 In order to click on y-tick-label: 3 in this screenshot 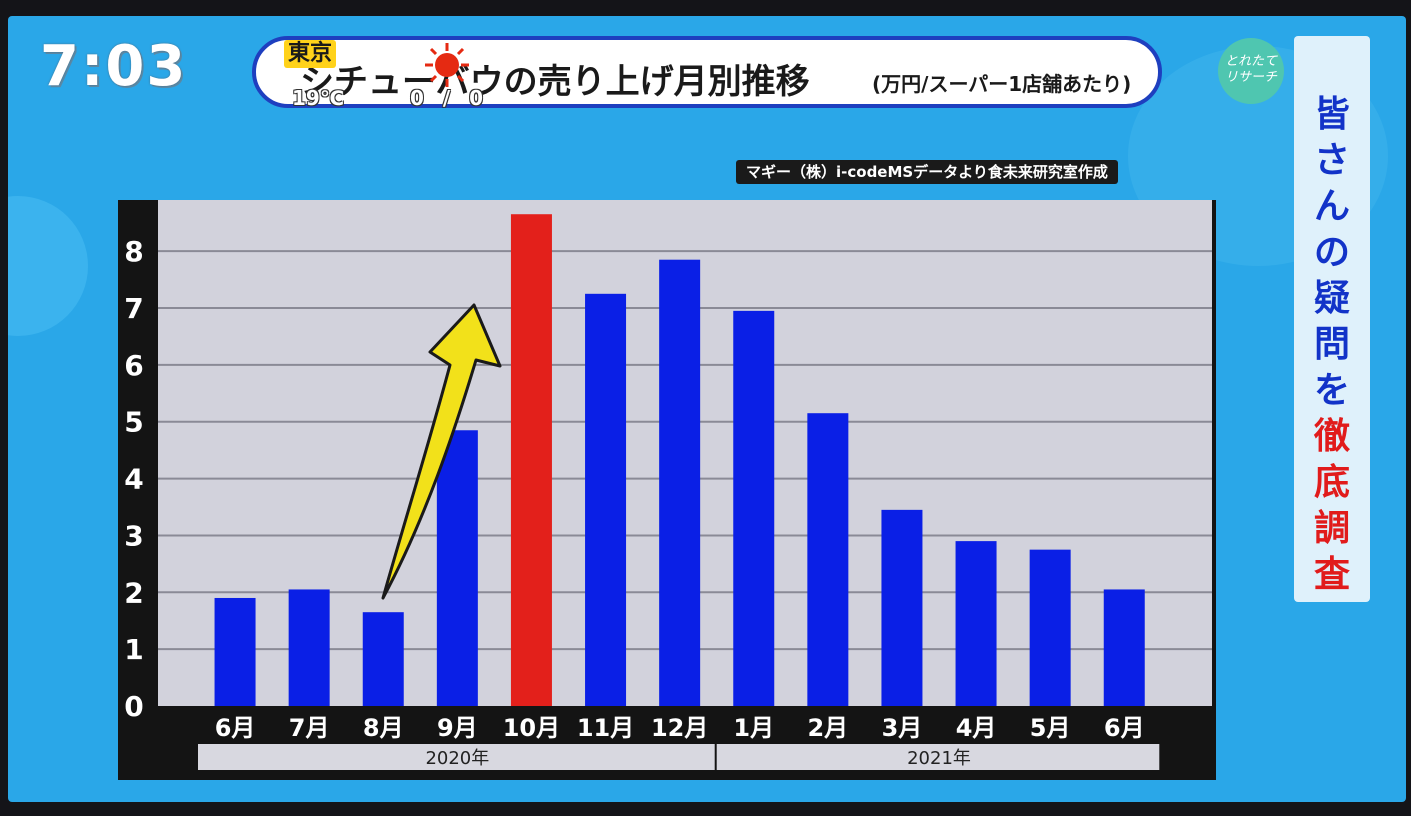, I will do `click(133, 535)`.